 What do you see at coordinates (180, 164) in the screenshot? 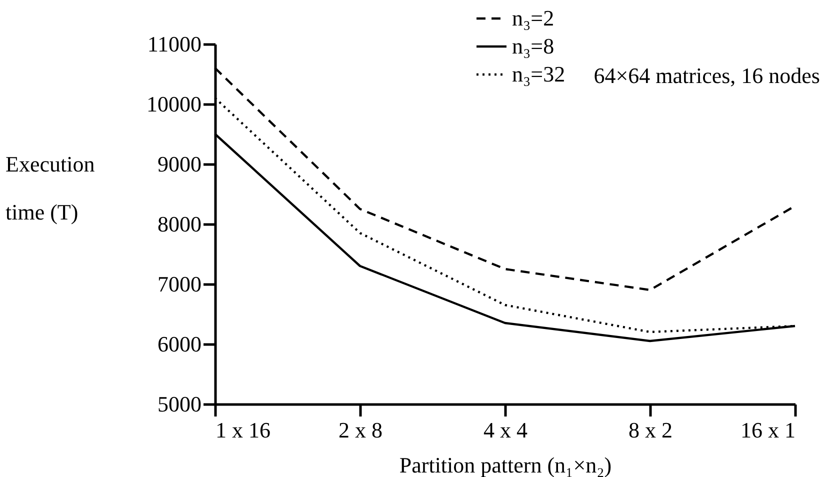
I see `y-tick-label: 9000` at bounding box center [180, 164].